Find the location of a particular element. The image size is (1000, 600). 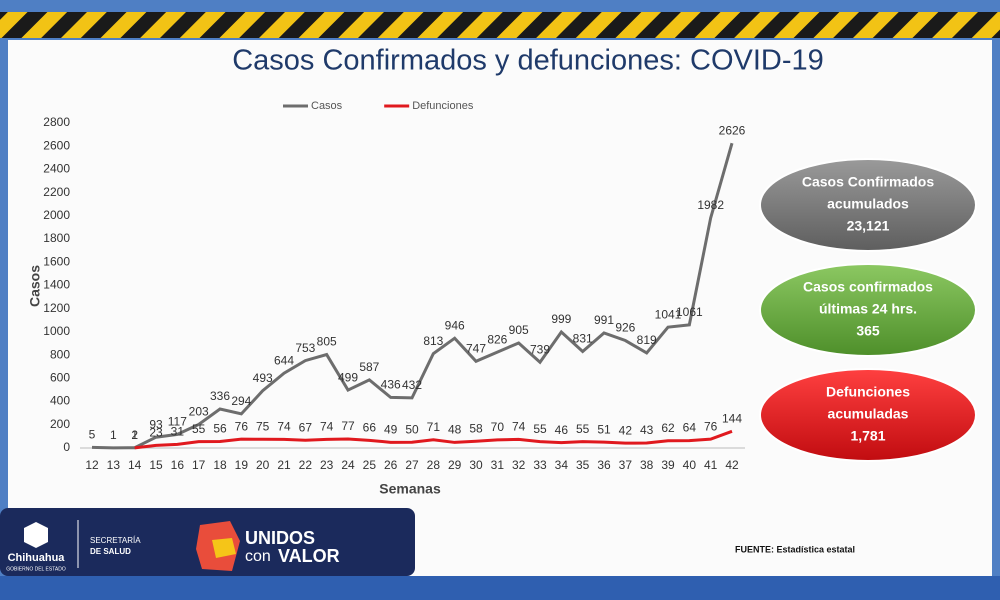

value-label: 58 is located at coordinates (476, 428).